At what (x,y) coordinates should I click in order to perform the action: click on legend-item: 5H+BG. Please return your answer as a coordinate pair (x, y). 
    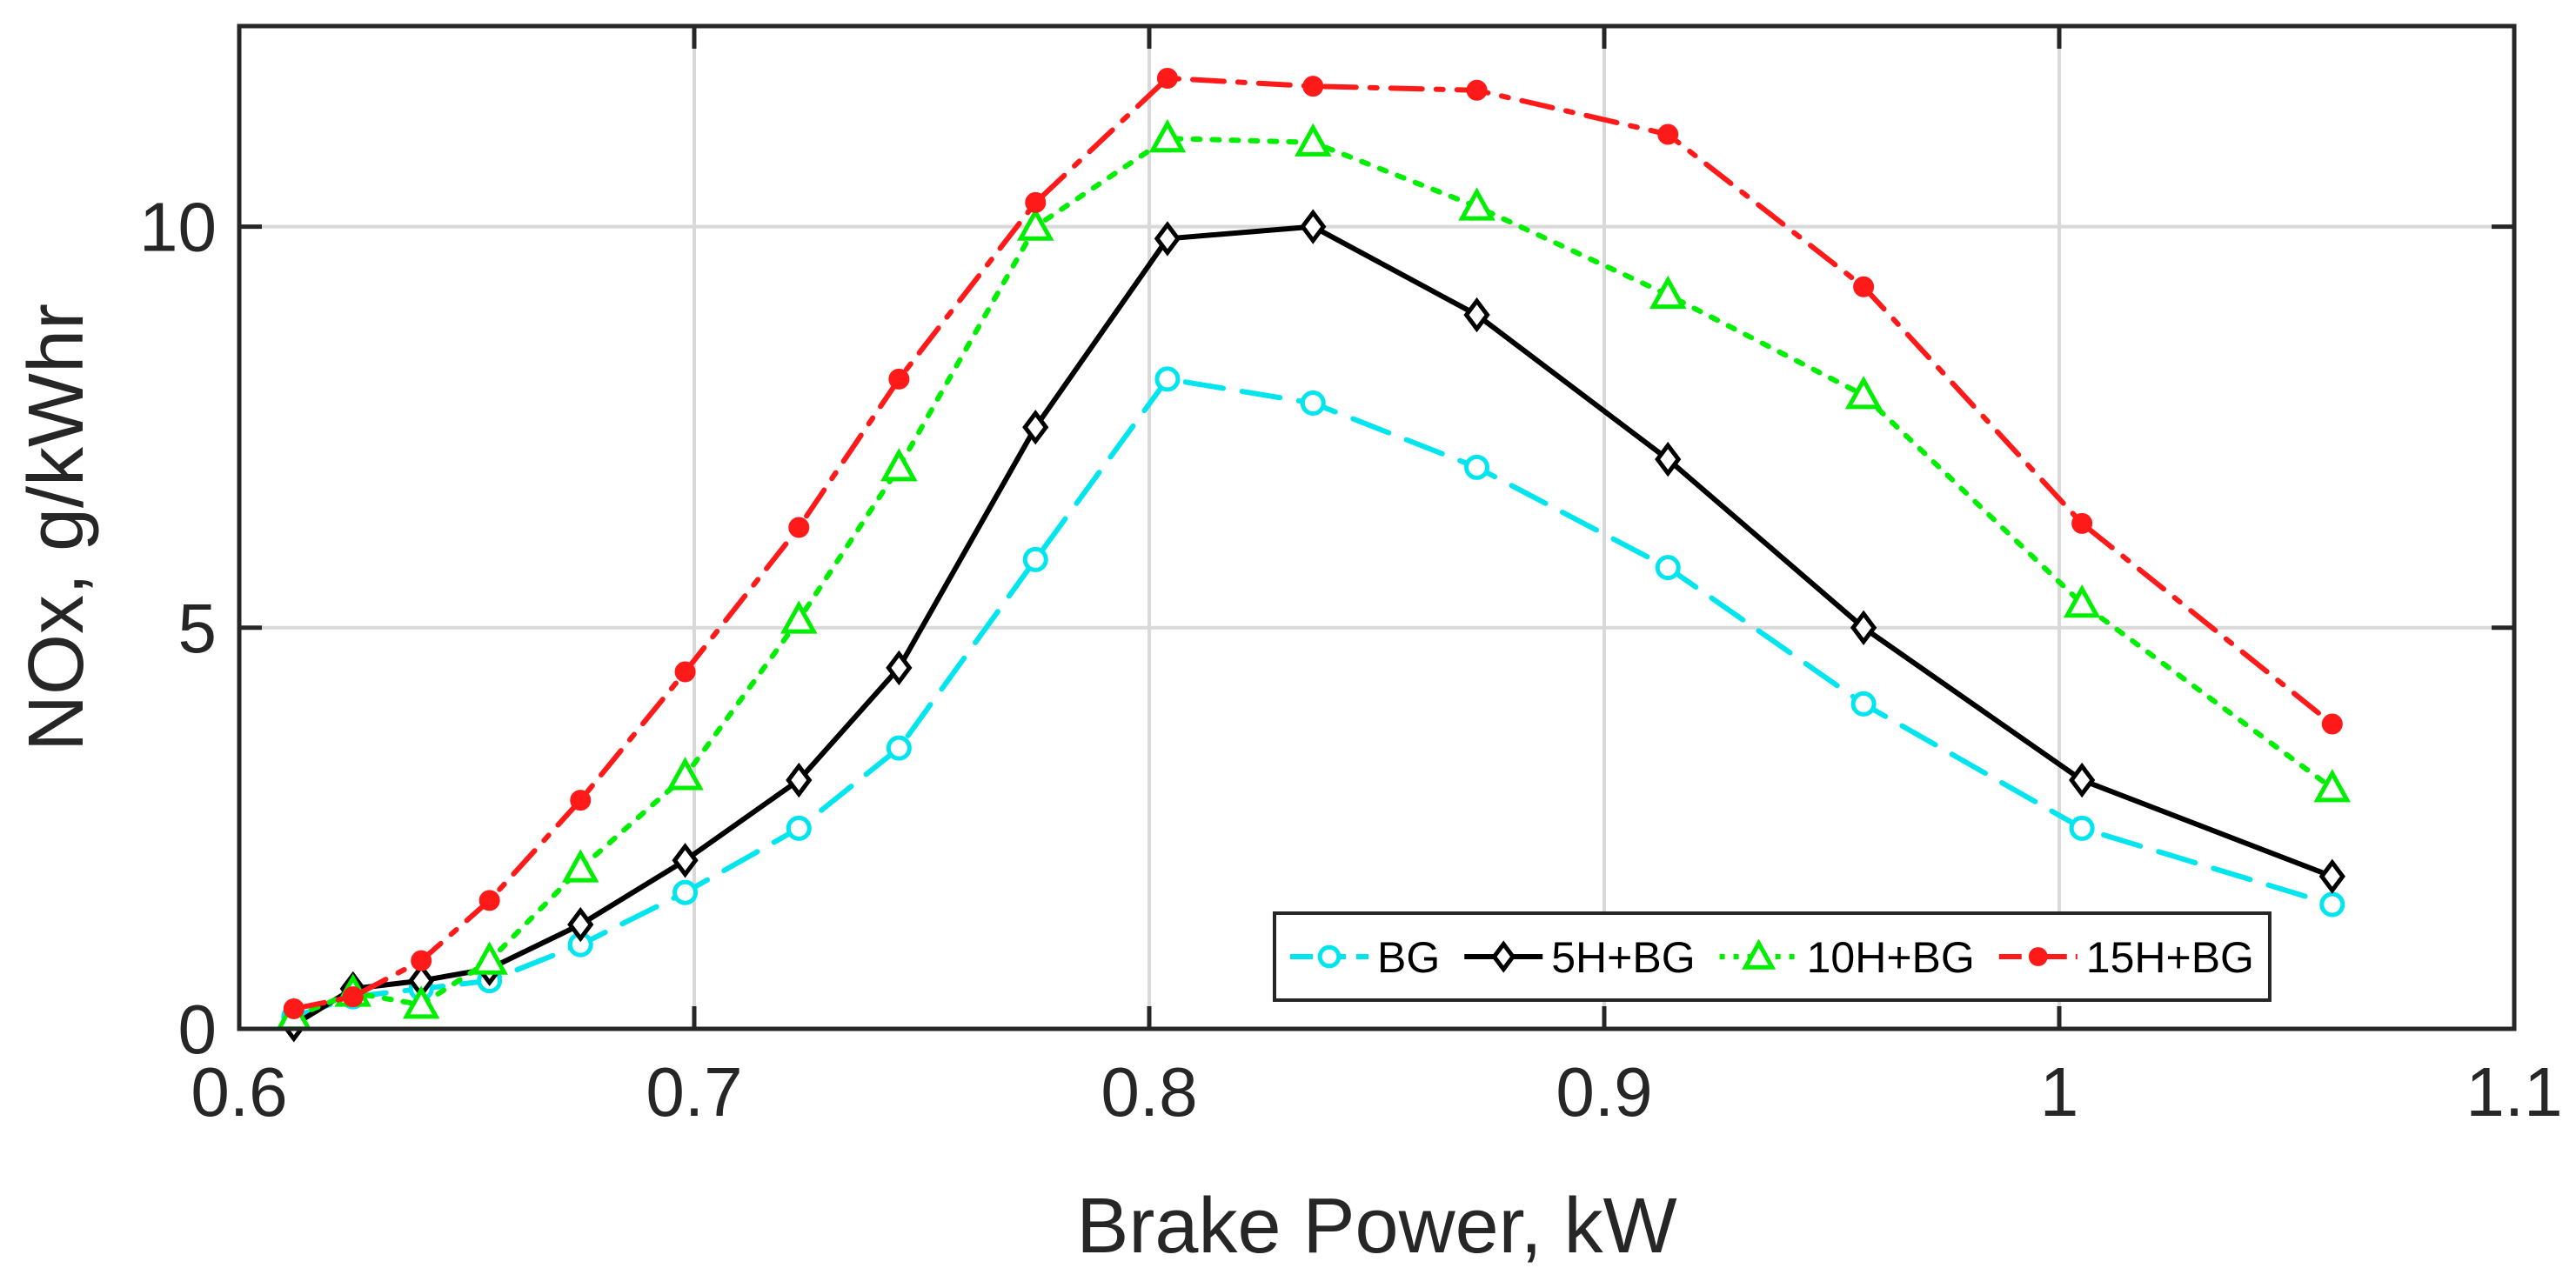
    Looking at the image, I should click on (1580, 957).